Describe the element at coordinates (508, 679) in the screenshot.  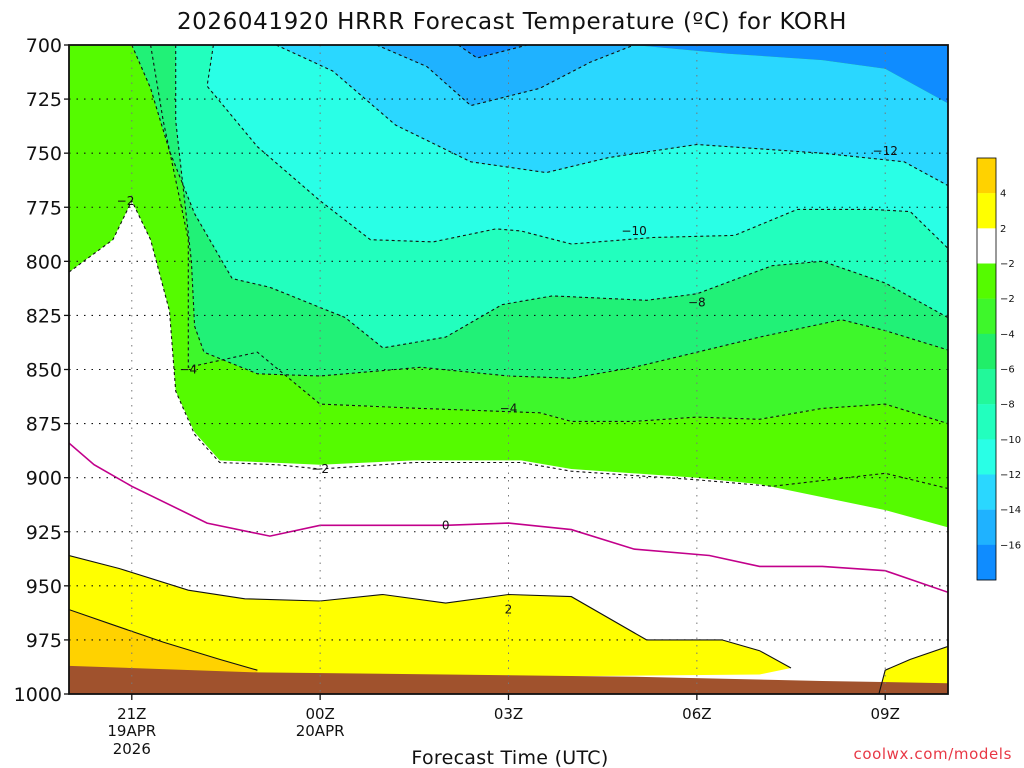
I see `ground-surface` at that location.